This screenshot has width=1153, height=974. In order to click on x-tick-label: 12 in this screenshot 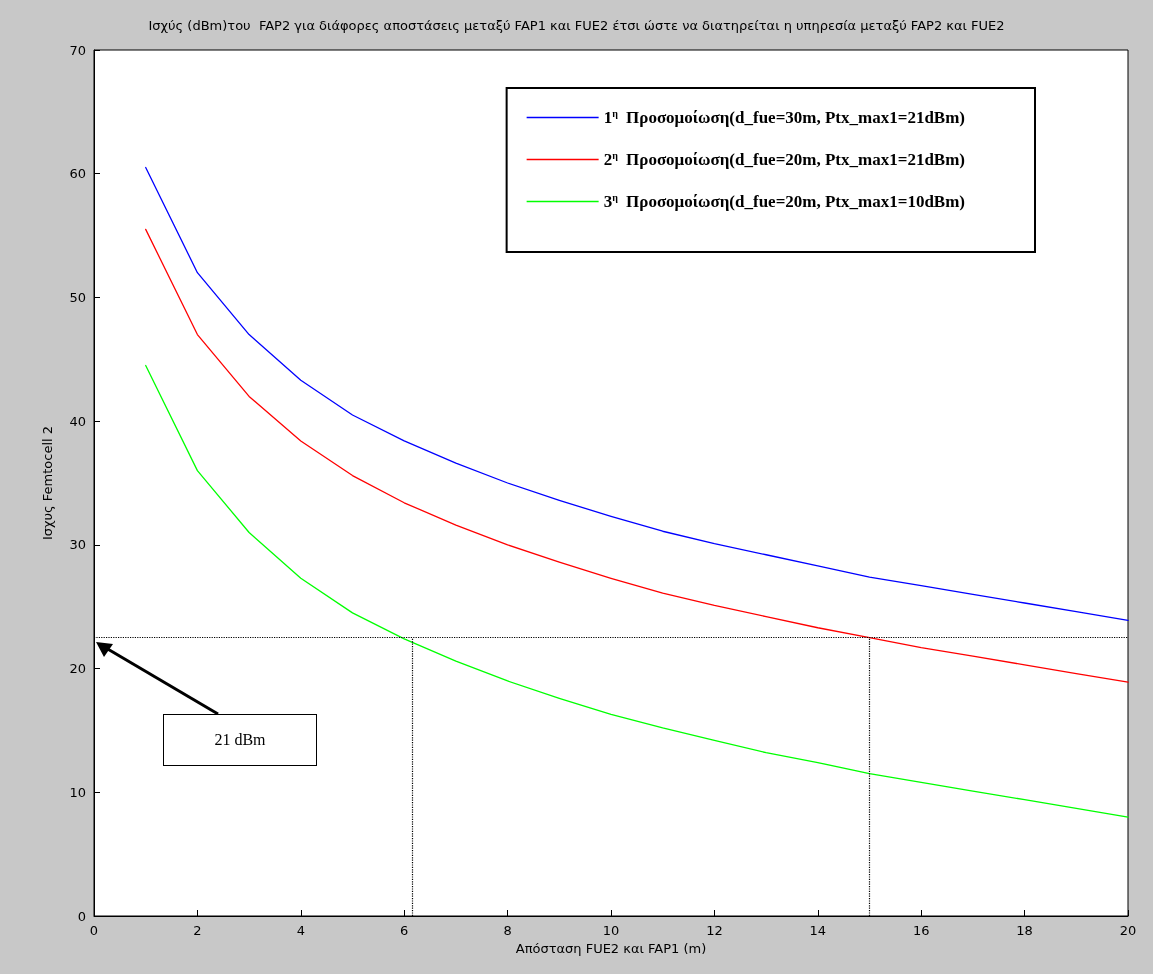, I will do `click(714, 930)`.